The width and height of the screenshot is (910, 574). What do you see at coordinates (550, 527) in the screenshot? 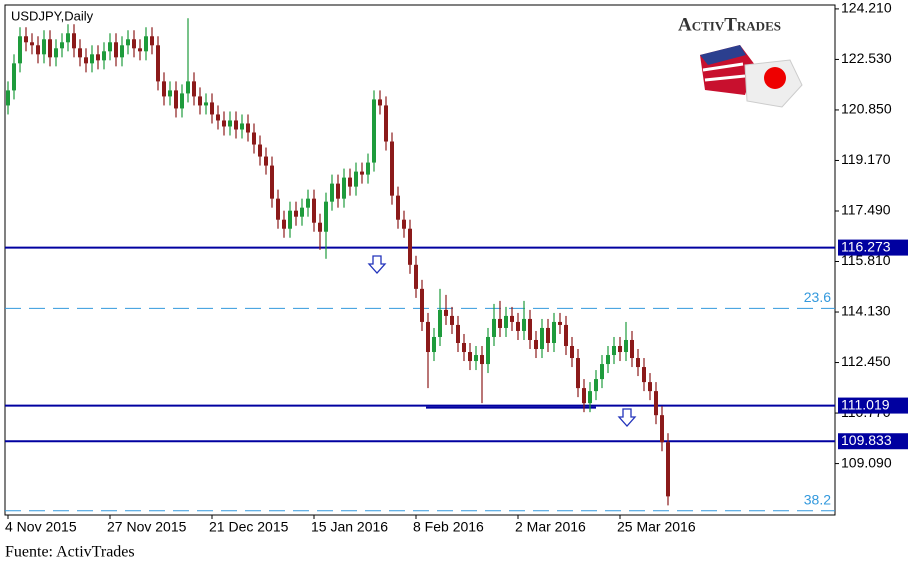
I see `x-tick-label: 2 Mar 2016` at bounding box center [550, 527].